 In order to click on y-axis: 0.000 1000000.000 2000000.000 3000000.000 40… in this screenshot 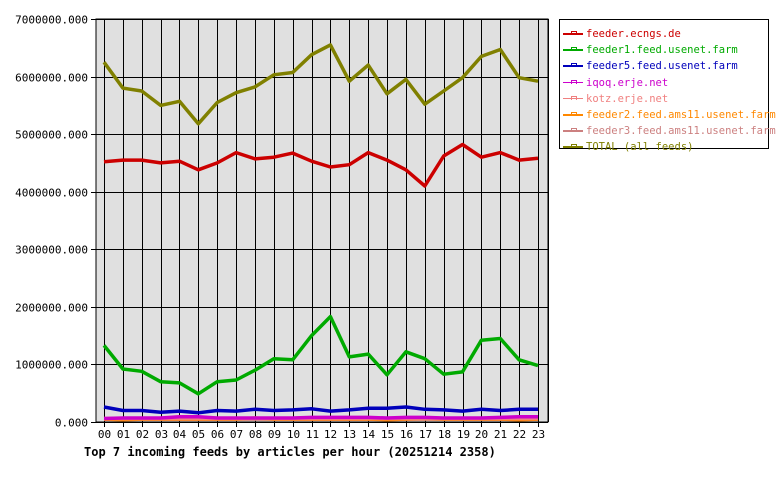, I will do `click(55, 222)`.